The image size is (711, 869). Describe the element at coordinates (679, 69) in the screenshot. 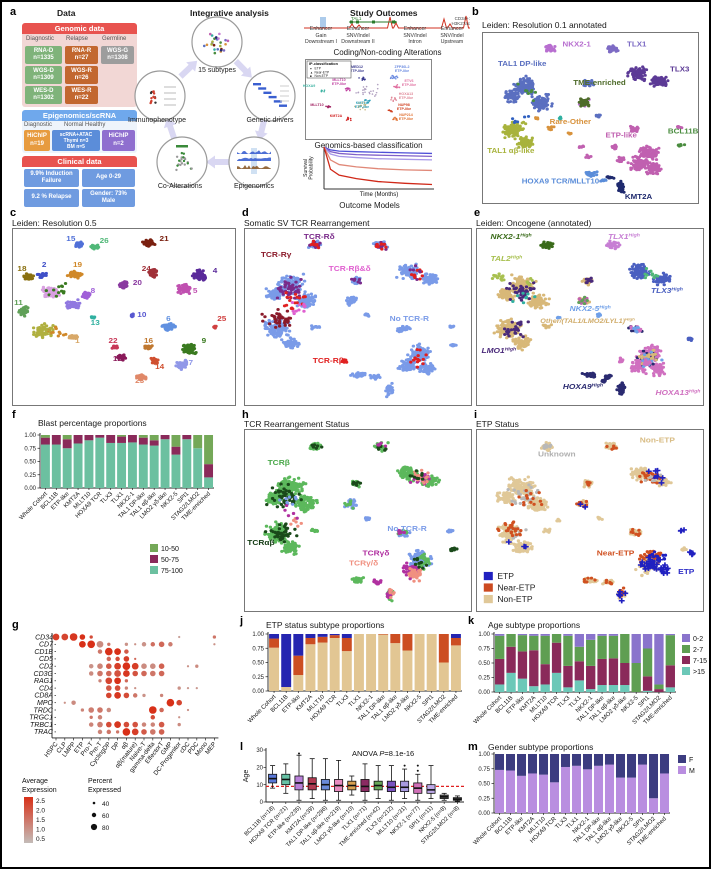

I see `svg-text: TLX3` at that location.